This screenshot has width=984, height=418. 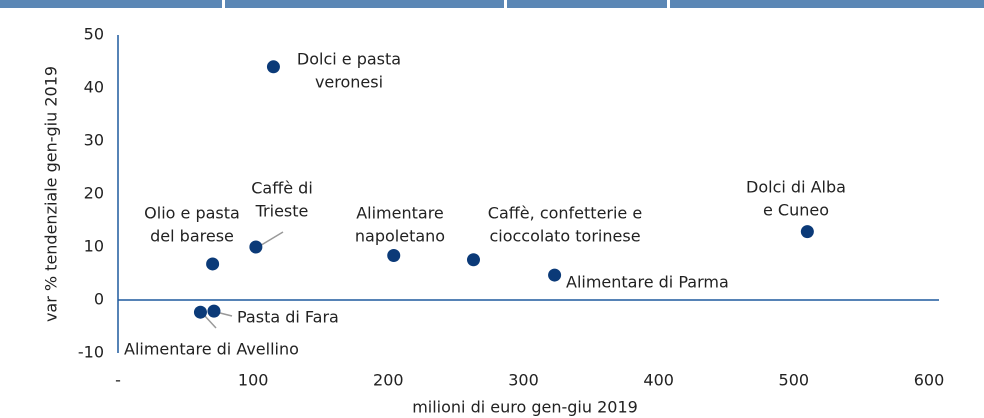 What do you see at coordinates (525, 407) in the screenshot?
I see `x-axis-label: milioni di euro gen-giu 2019` at bounding box center [525, 407].